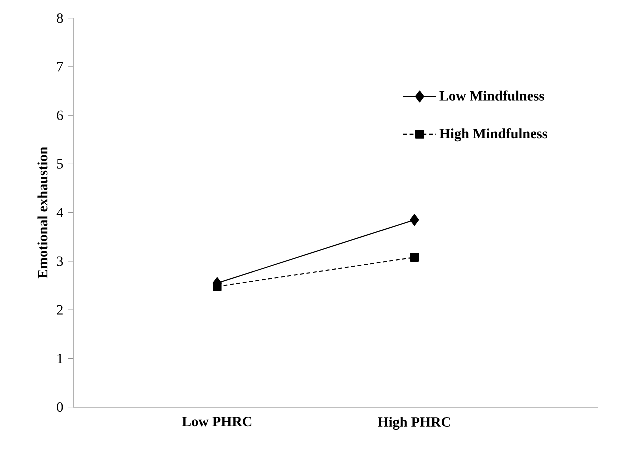 This screenshot has height=455, width=633. Describe the element at coordinates (61, 67) in the screenshot. I see `y-tick-label: 7` at that location.